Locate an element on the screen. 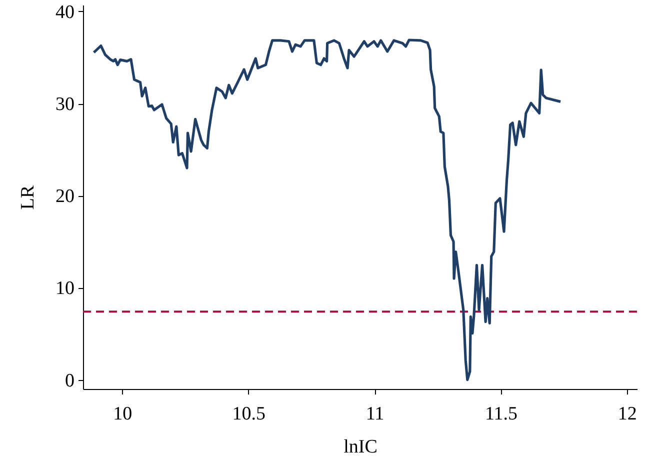 This screenshot has width=650, height=459. y-tick-label: 40 is located at coordinates (65, 12).